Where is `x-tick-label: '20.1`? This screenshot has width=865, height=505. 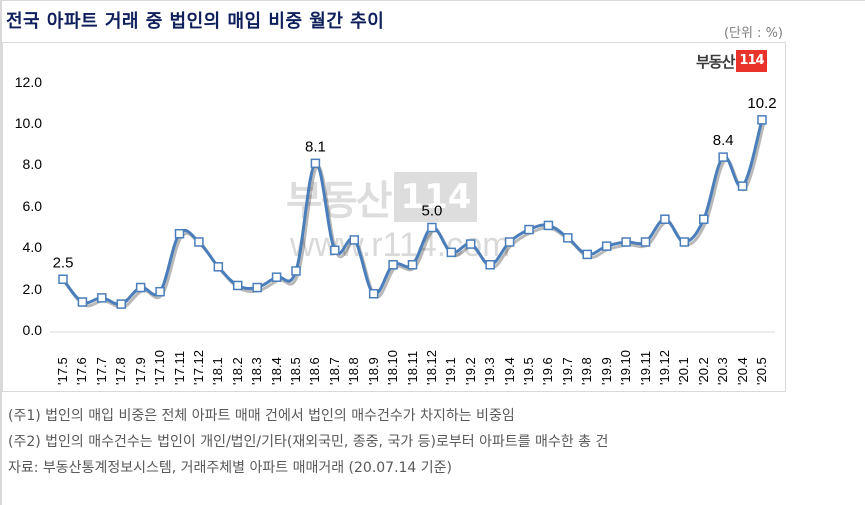 x-tick-label: '20.1 is located at coordinates (684, 371).